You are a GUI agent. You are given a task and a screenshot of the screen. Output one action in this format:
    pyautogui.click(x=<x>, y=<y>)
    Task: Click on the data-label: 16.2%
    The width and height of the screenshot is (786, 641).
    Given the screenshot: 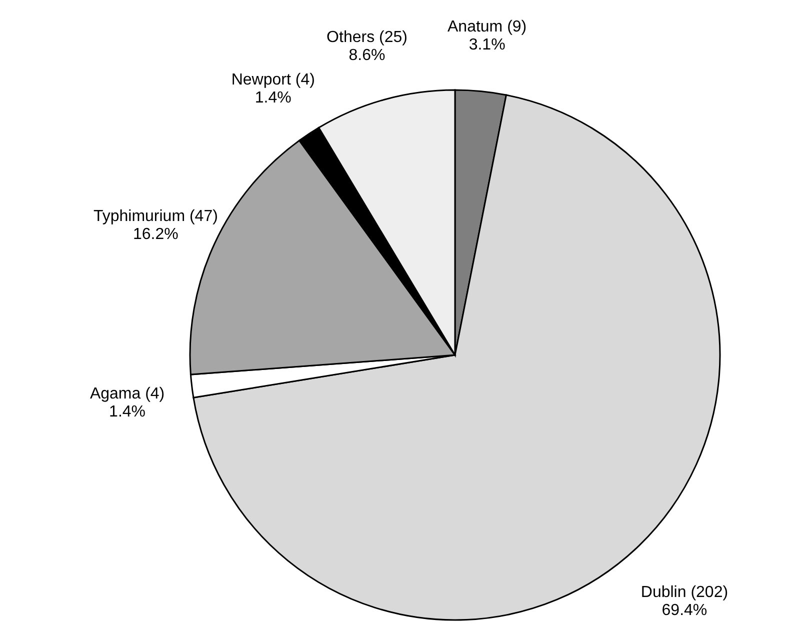 What is the action you would take?
    pyautogui.click(x=155, y=235)
    